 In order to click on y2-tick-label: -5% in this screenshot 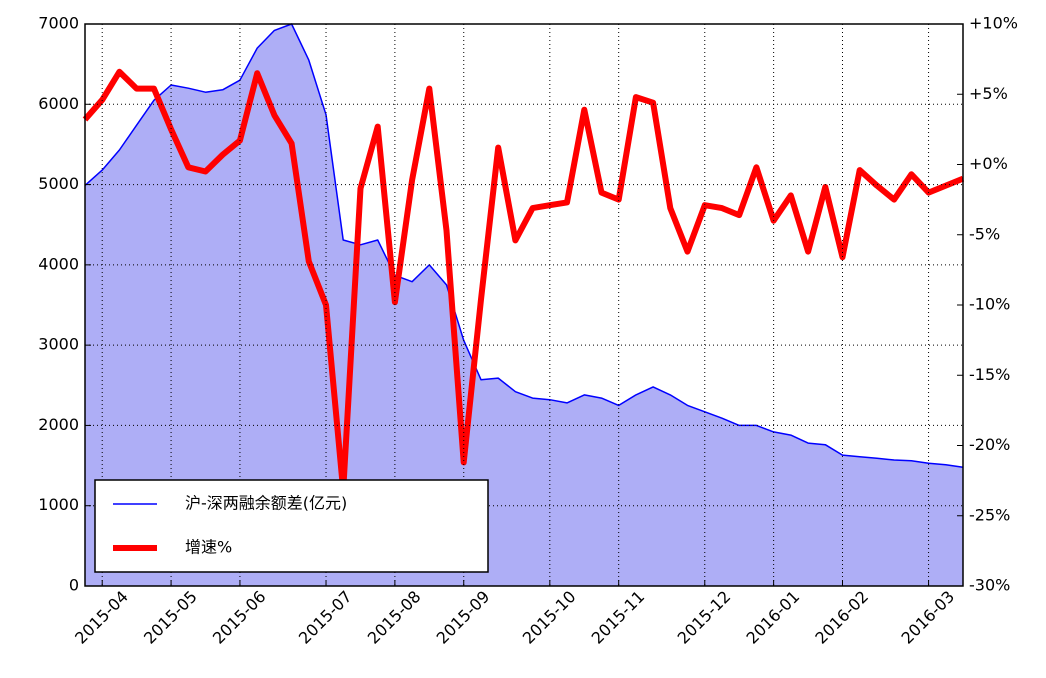, I will do `click(984, 233)`.